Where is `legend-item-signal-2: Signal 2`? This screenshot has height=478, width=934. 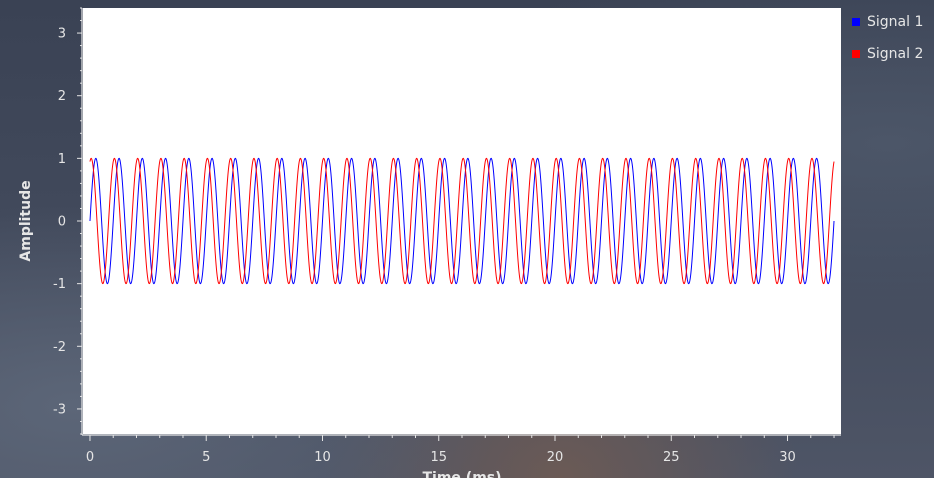
legend-item-signal-2: Signal 2 is located at coordinates (887, 54).